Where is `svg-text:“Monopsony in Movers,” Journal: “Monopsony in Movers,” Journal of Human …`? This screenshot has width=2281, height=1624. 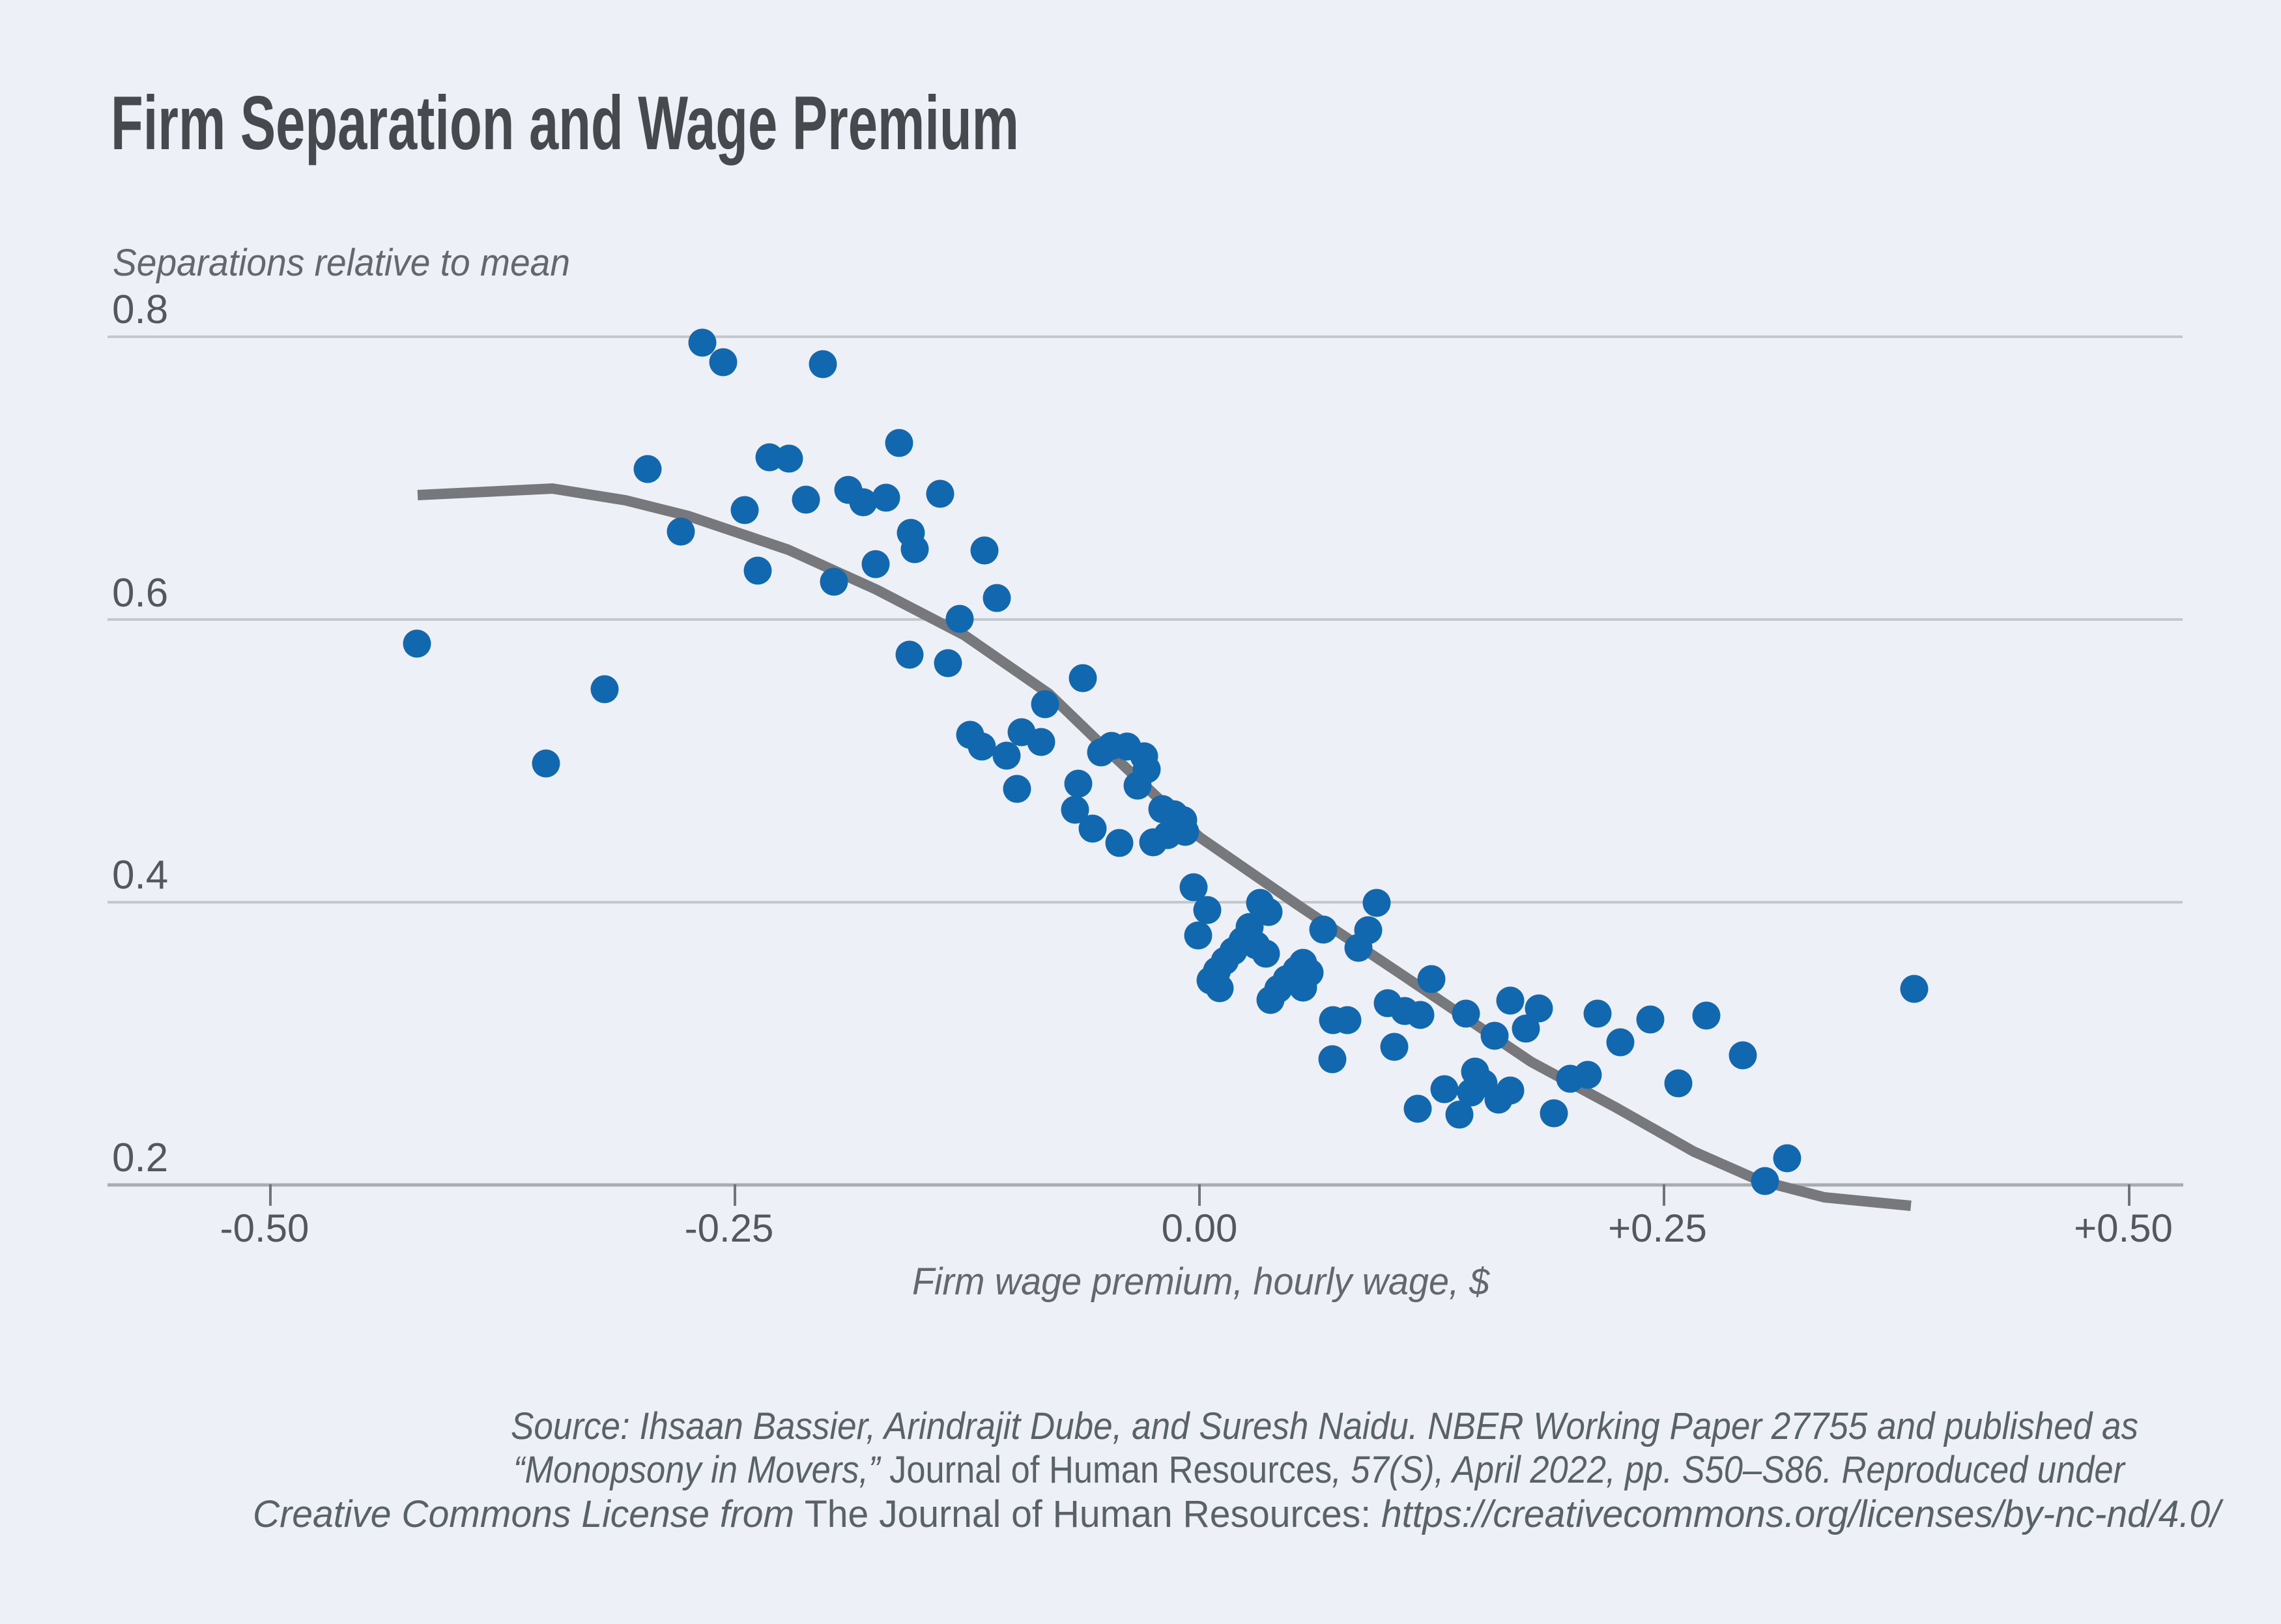 svg-text:“Monopsony in Movers,” Journal: “Monopsony in Movers,” Journal of Human … is located at coordinates (1319, 1470).